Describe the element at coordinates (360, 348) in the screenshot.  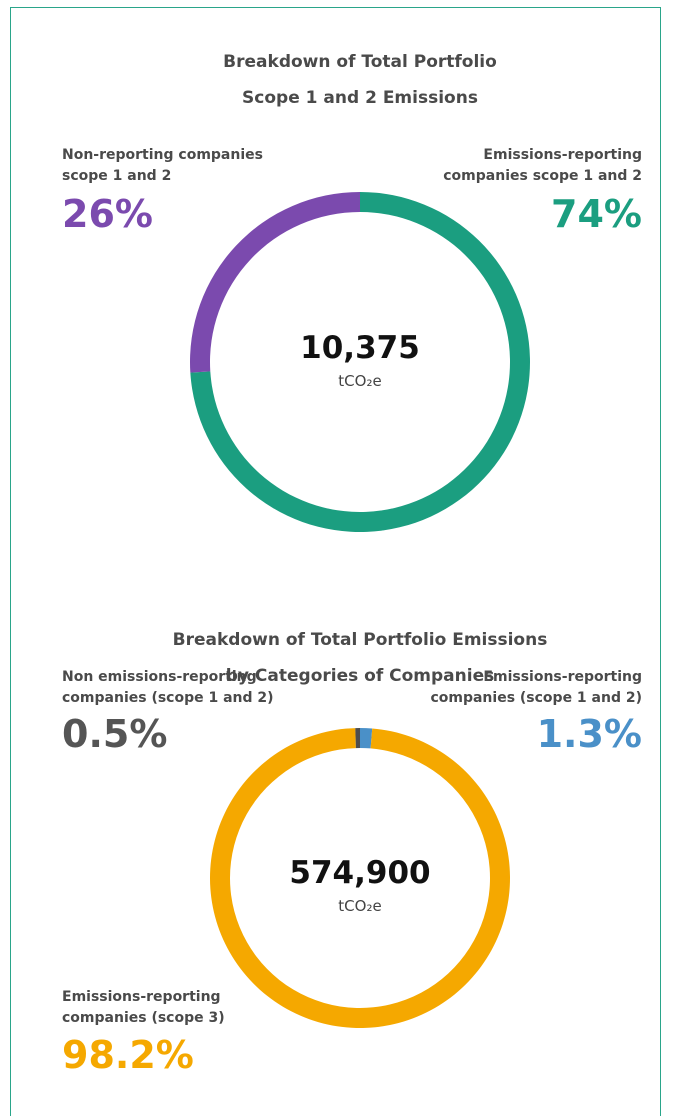
I see `center-total: 10,375` at that location.